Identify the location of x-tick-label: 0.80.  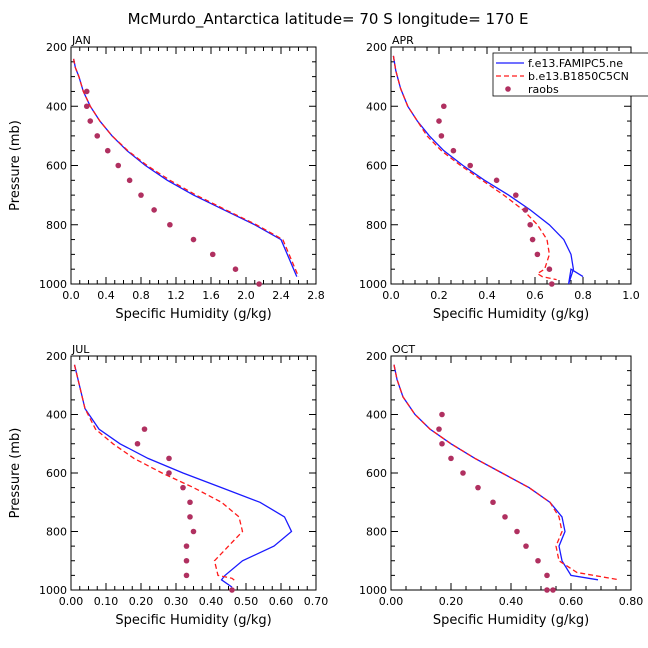
(631, 601).